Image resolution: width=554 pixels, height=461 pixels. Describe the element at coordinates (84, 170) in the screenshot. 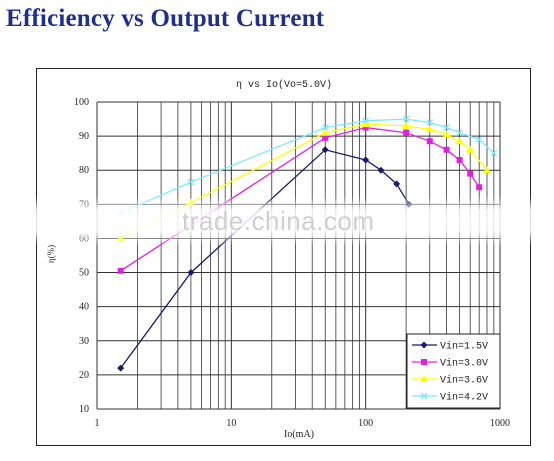

I see `y-tick-label: 80` at that location.